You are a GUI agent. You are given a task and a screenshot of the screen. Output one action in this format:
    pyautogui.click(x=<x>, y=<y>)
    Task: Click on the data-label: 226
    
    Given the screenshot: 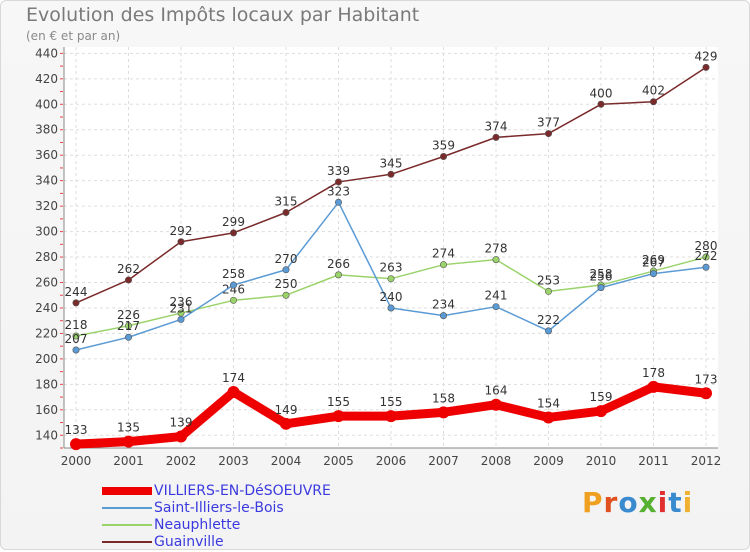 What is the action you would take?
    pyautogui.click(x=128, y=315)
    